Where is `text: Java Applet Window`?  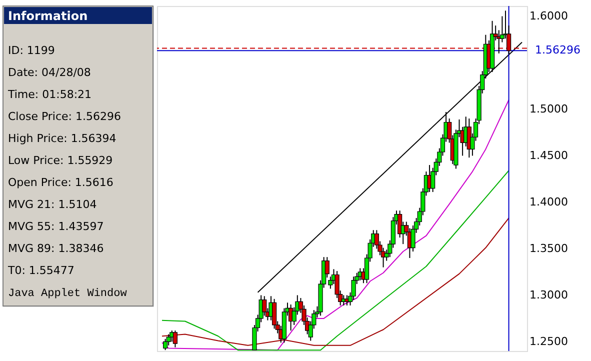
text: Java Applet Window is located at coordinates (68, 294).